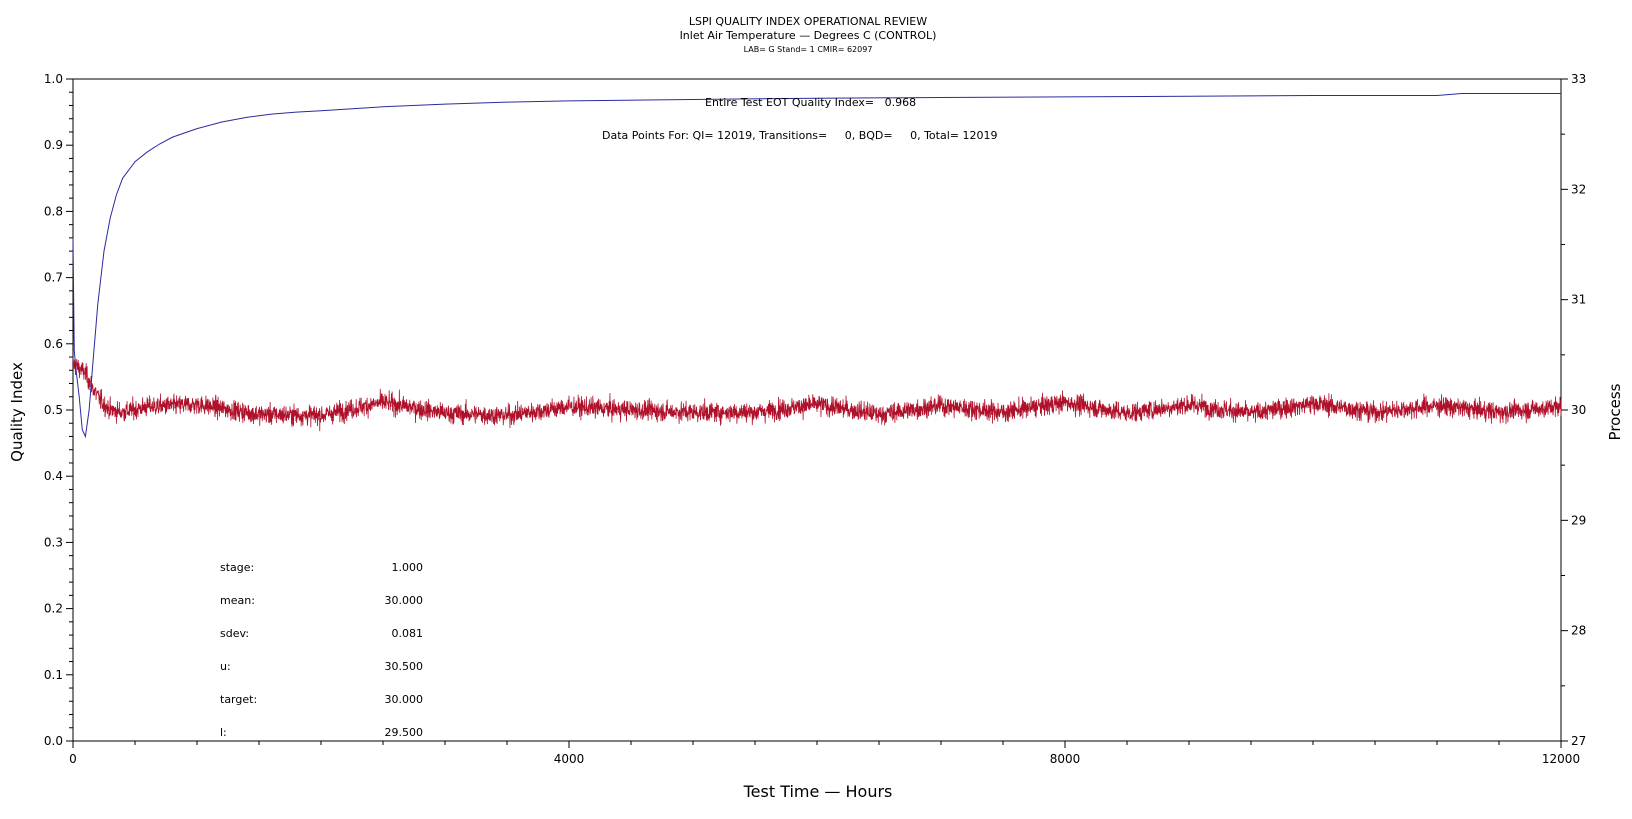  I want to click on stat-label: u:, so click(225, 666).